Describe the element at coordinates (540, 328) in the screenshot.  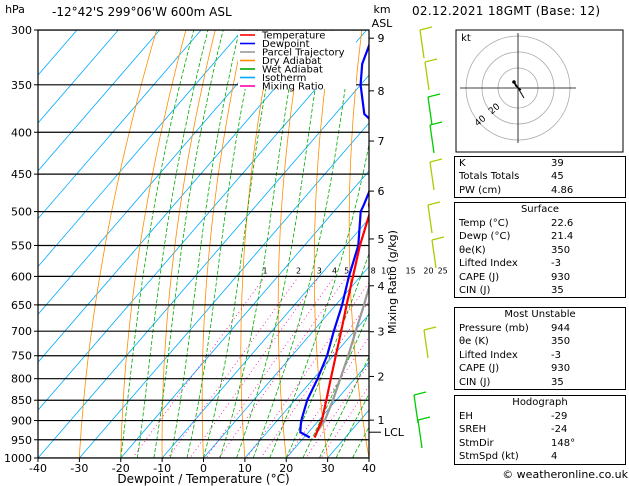
I see `mu-row: Pressure (mb) 944` at that location.